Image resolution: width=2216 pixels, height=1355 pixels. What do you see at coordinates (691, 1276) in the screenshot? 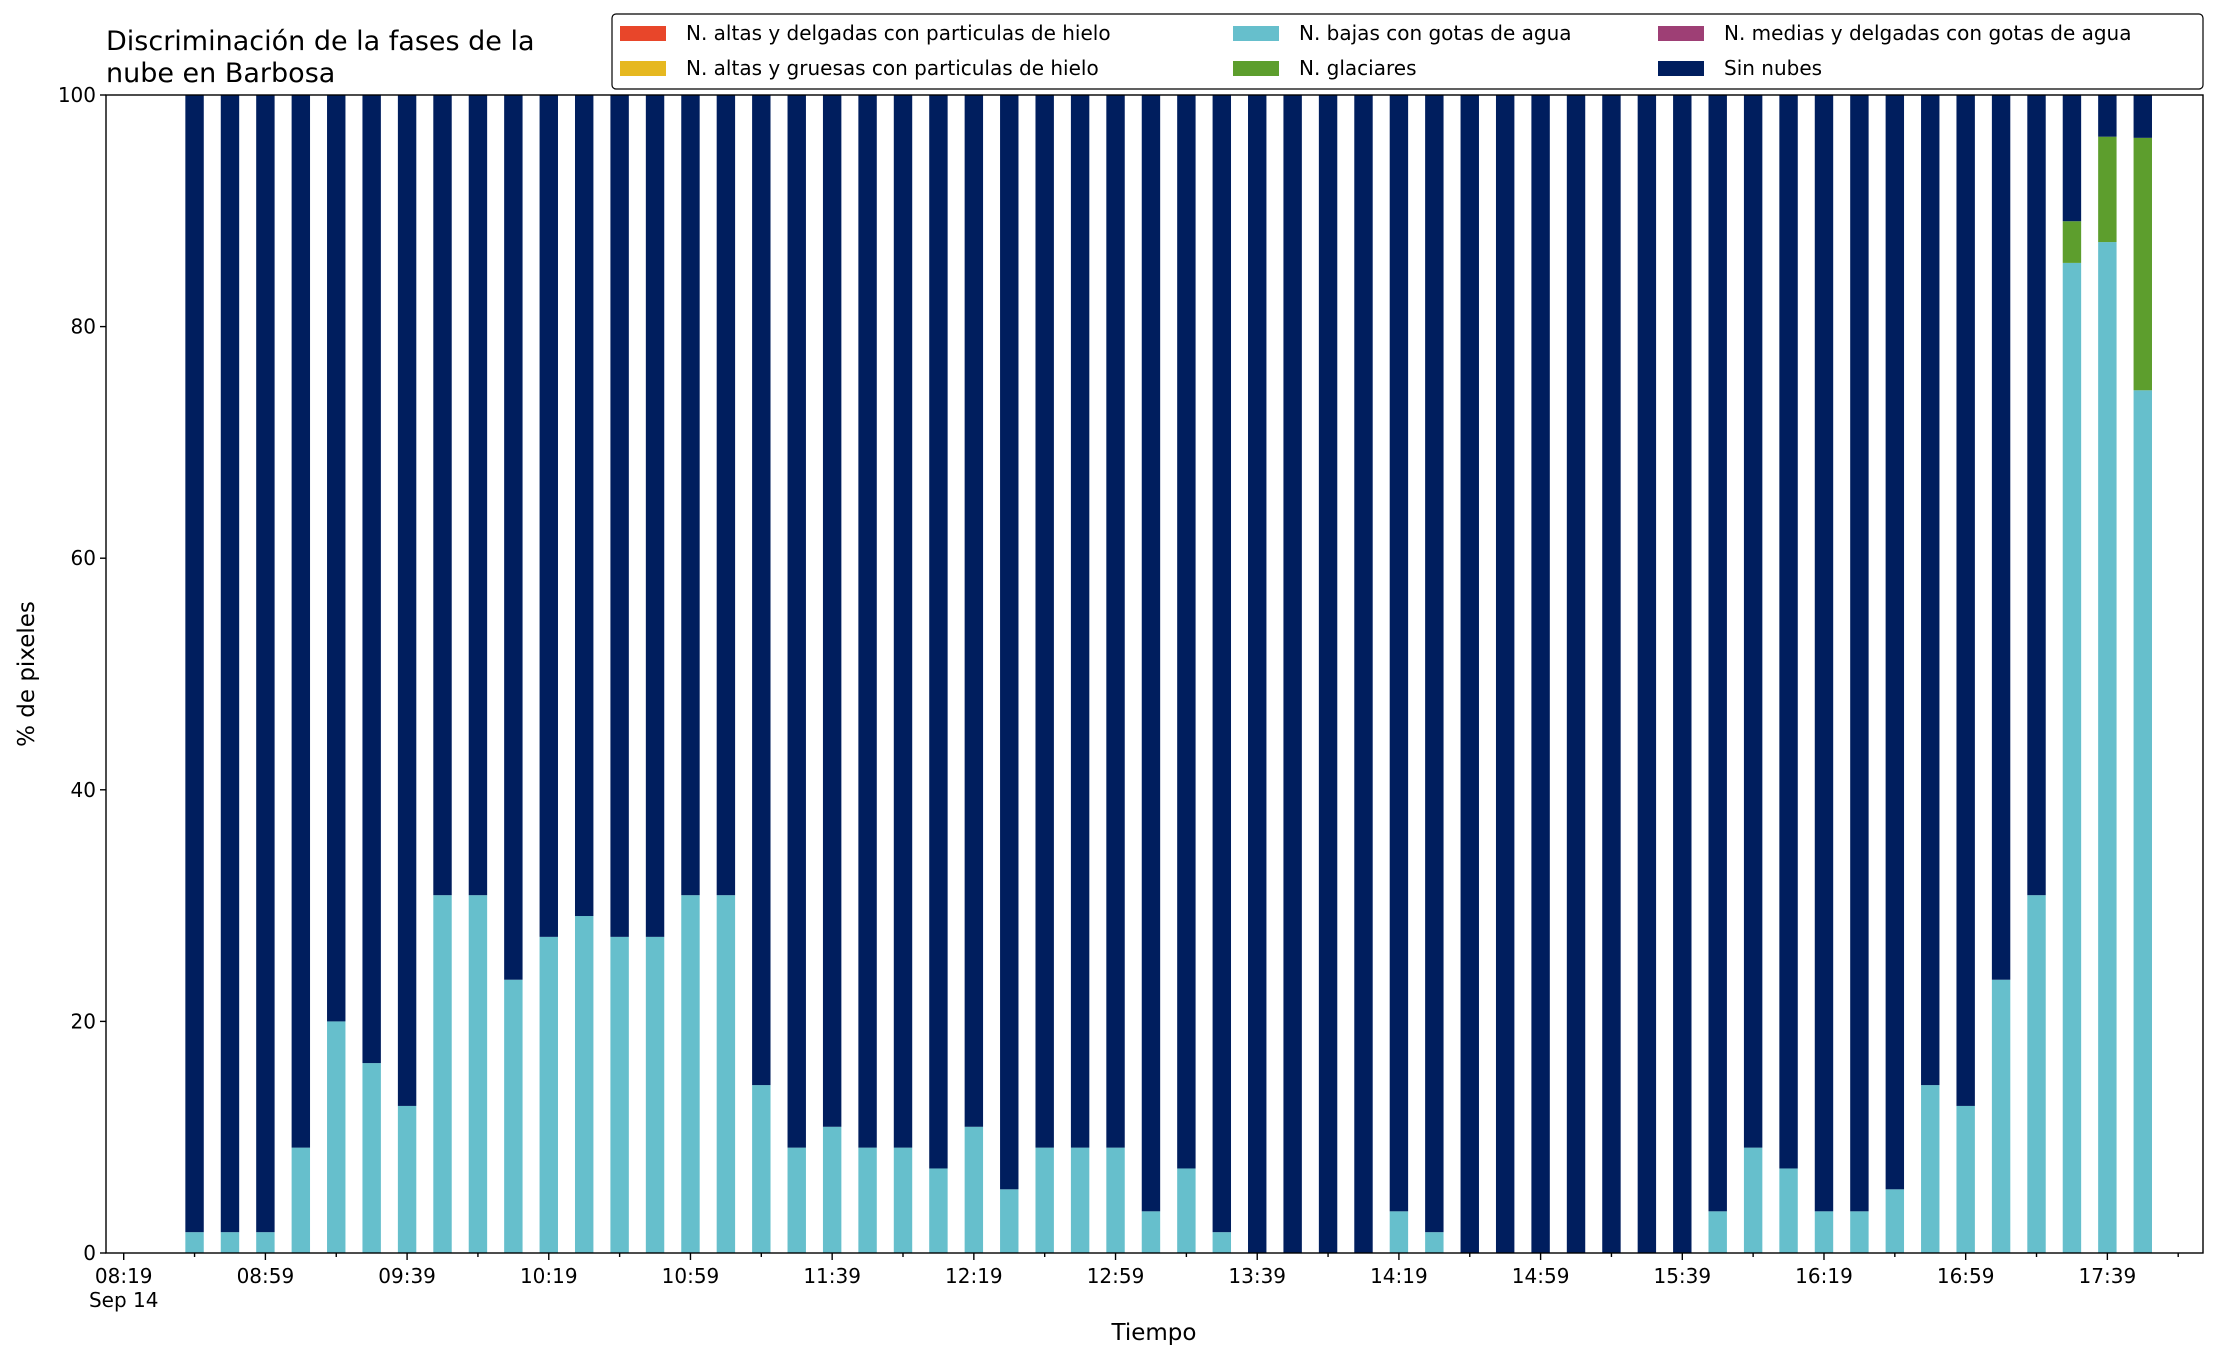
I see `x-tick-label: 10:59` at bounding box center [691, 1276].